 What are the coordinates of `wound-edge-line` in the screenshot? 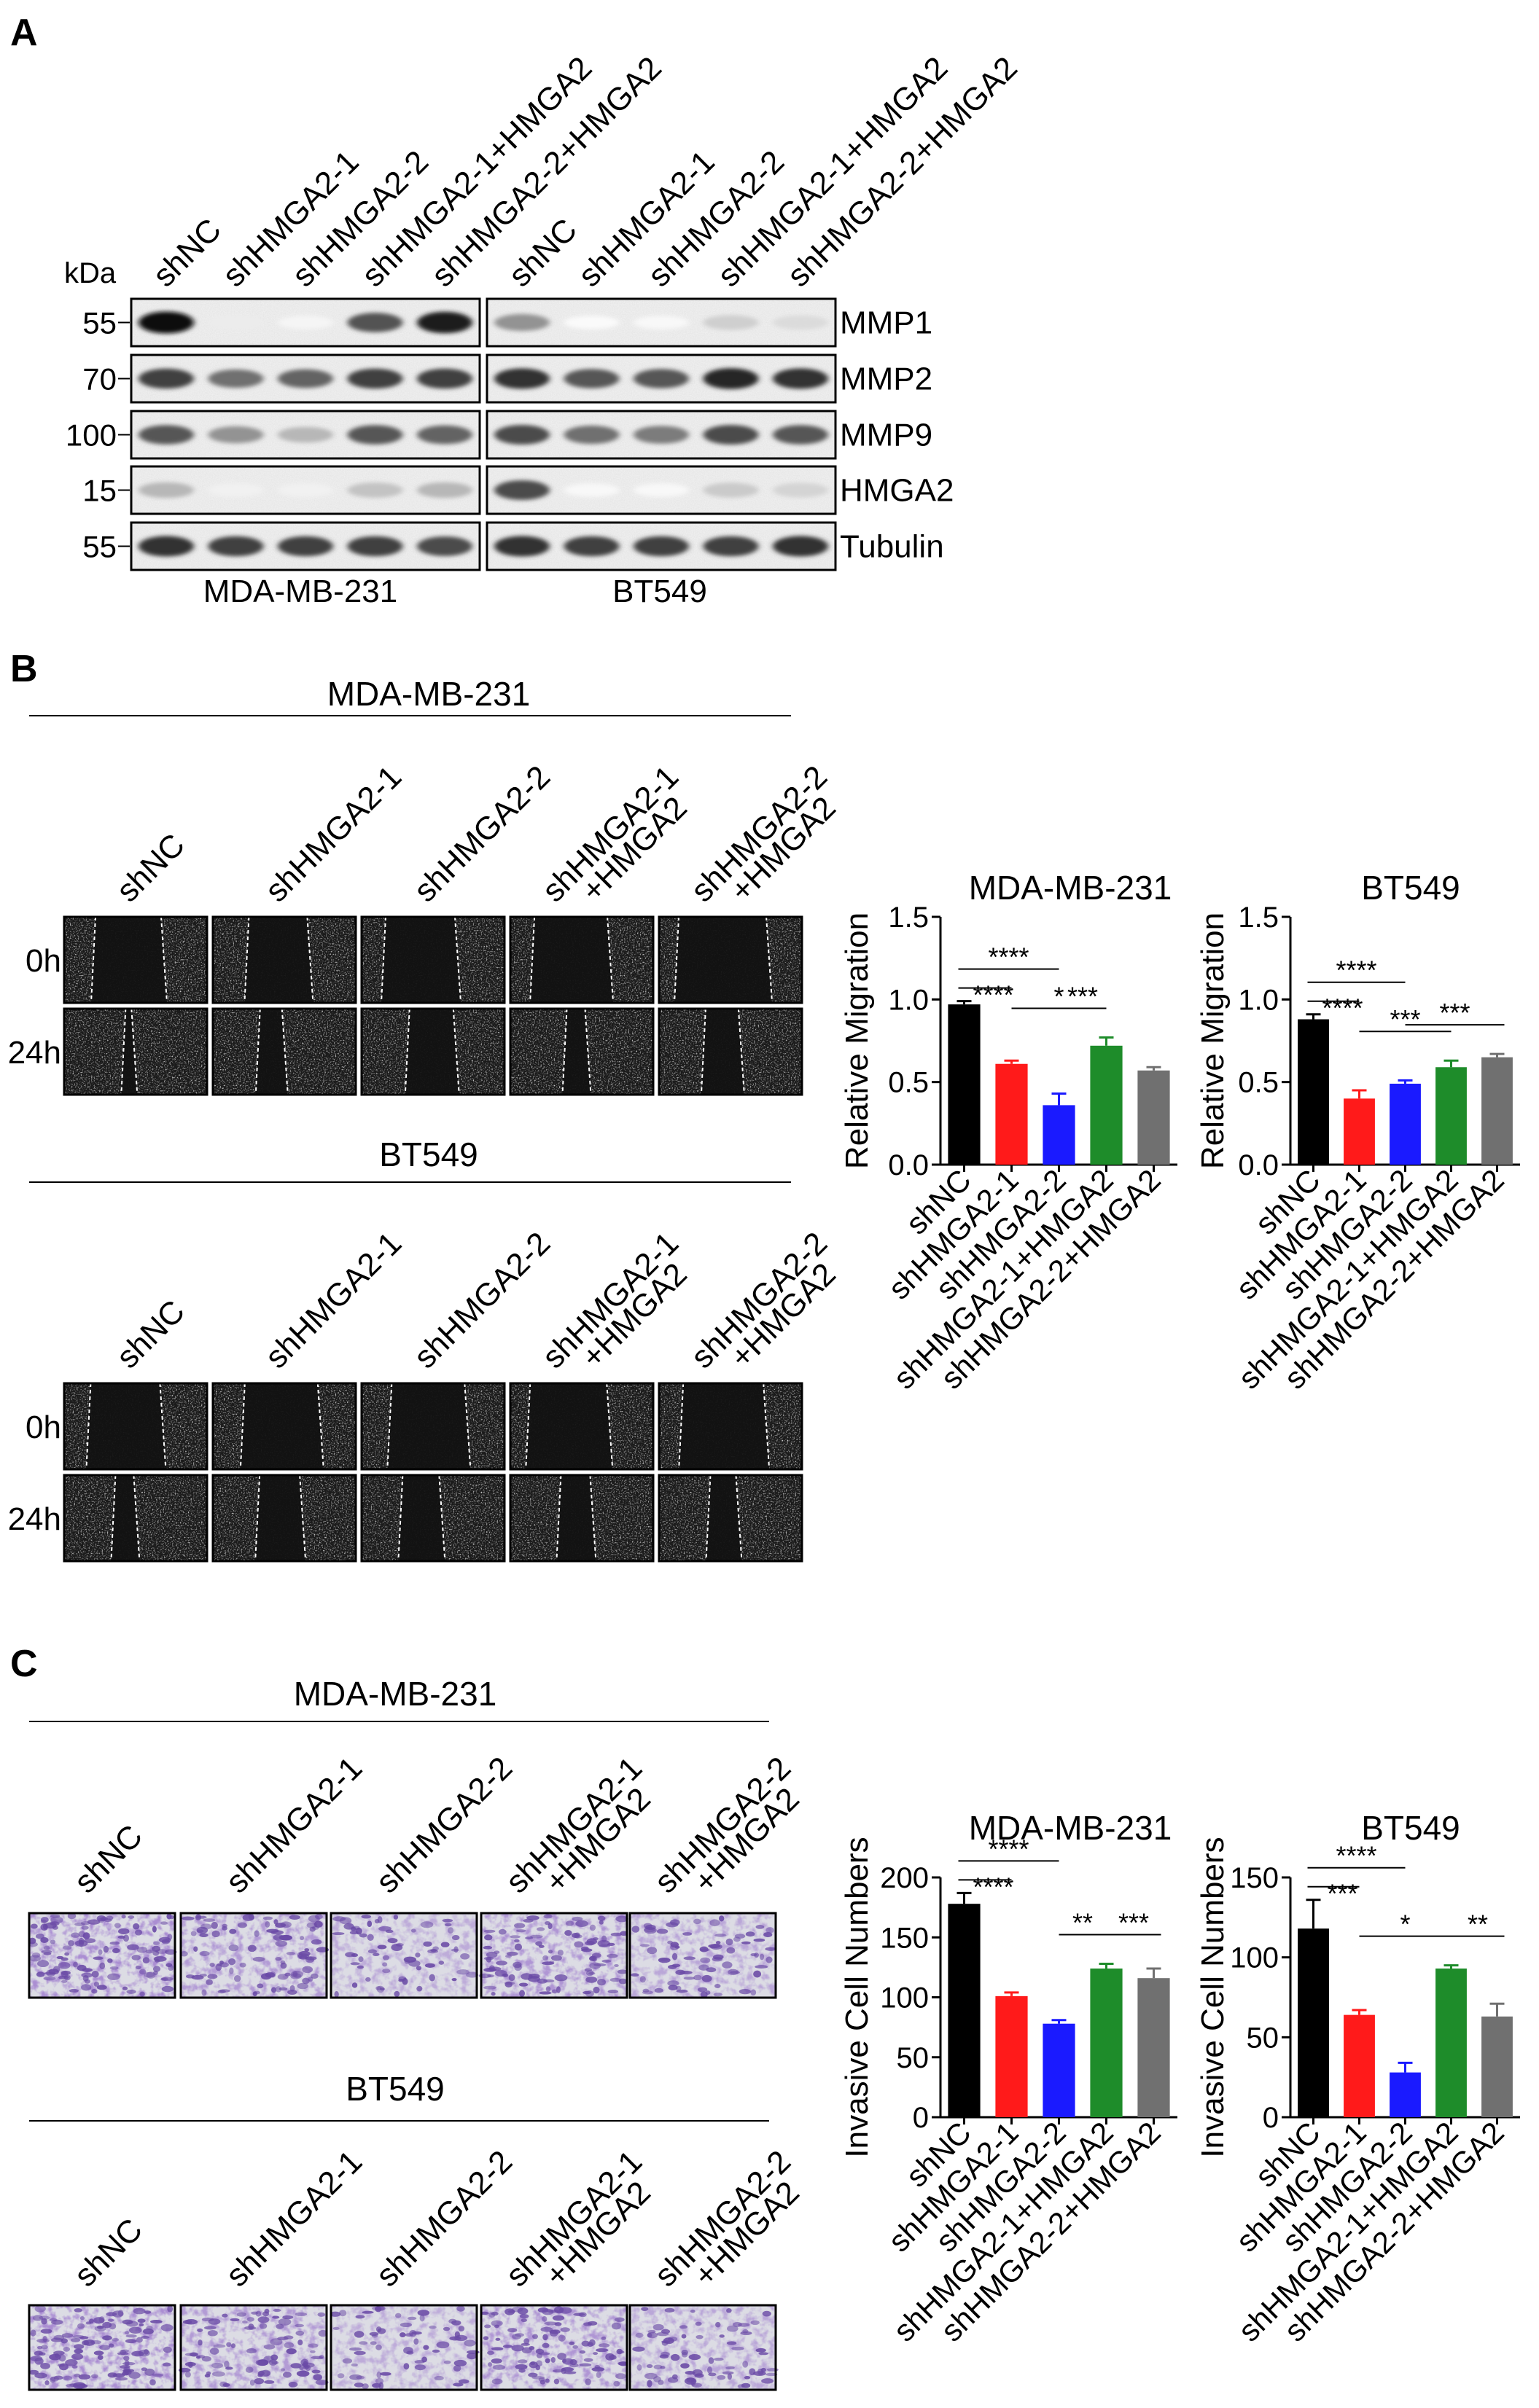 It's located at (164, 960).